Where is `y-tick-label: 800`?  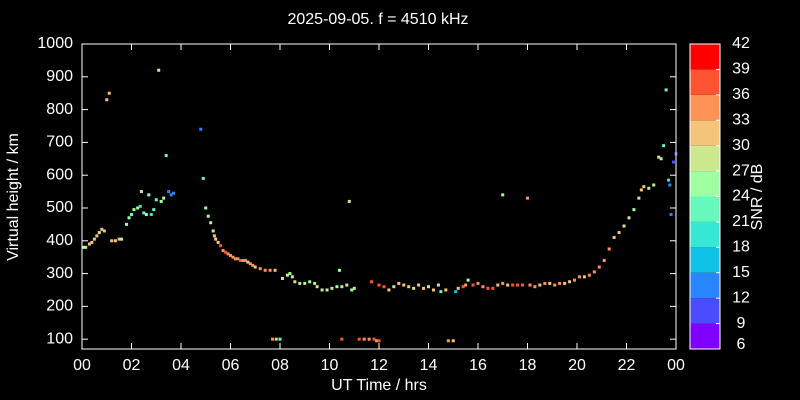
y-tick-label: 800 is located at coordinates (59, 109).